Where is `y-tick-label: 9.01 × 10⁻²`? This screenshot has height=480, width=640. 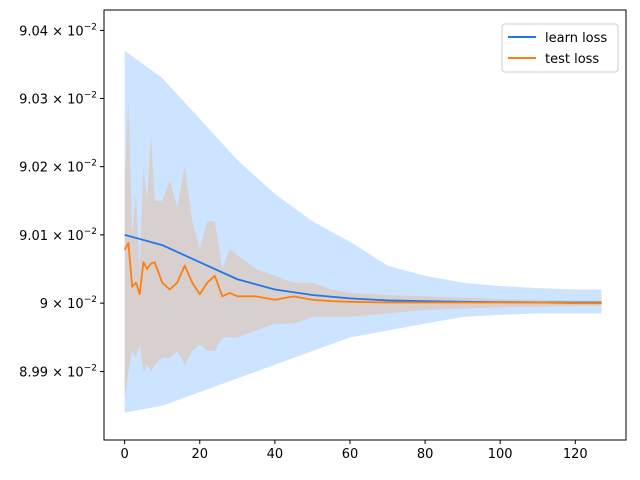 y-tick-label: 9.01 × 10⁻² is located at coordinates (58, 235).